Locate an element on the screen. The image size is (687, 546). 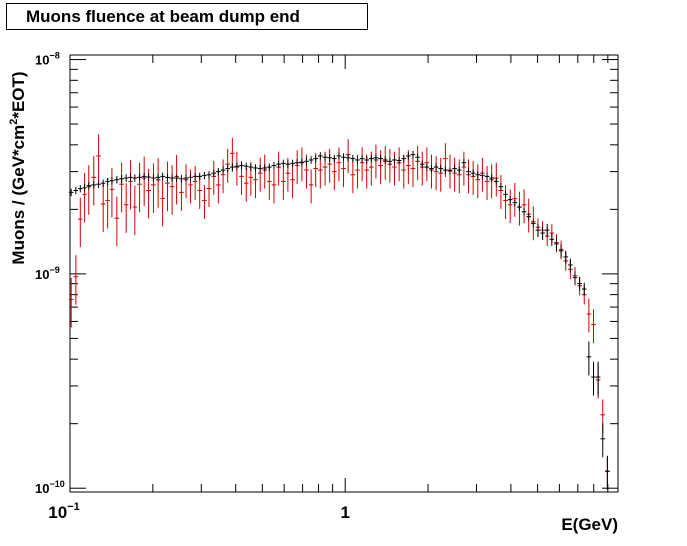
x-tick-label: 10−1 is located at coordinates (63, 511).